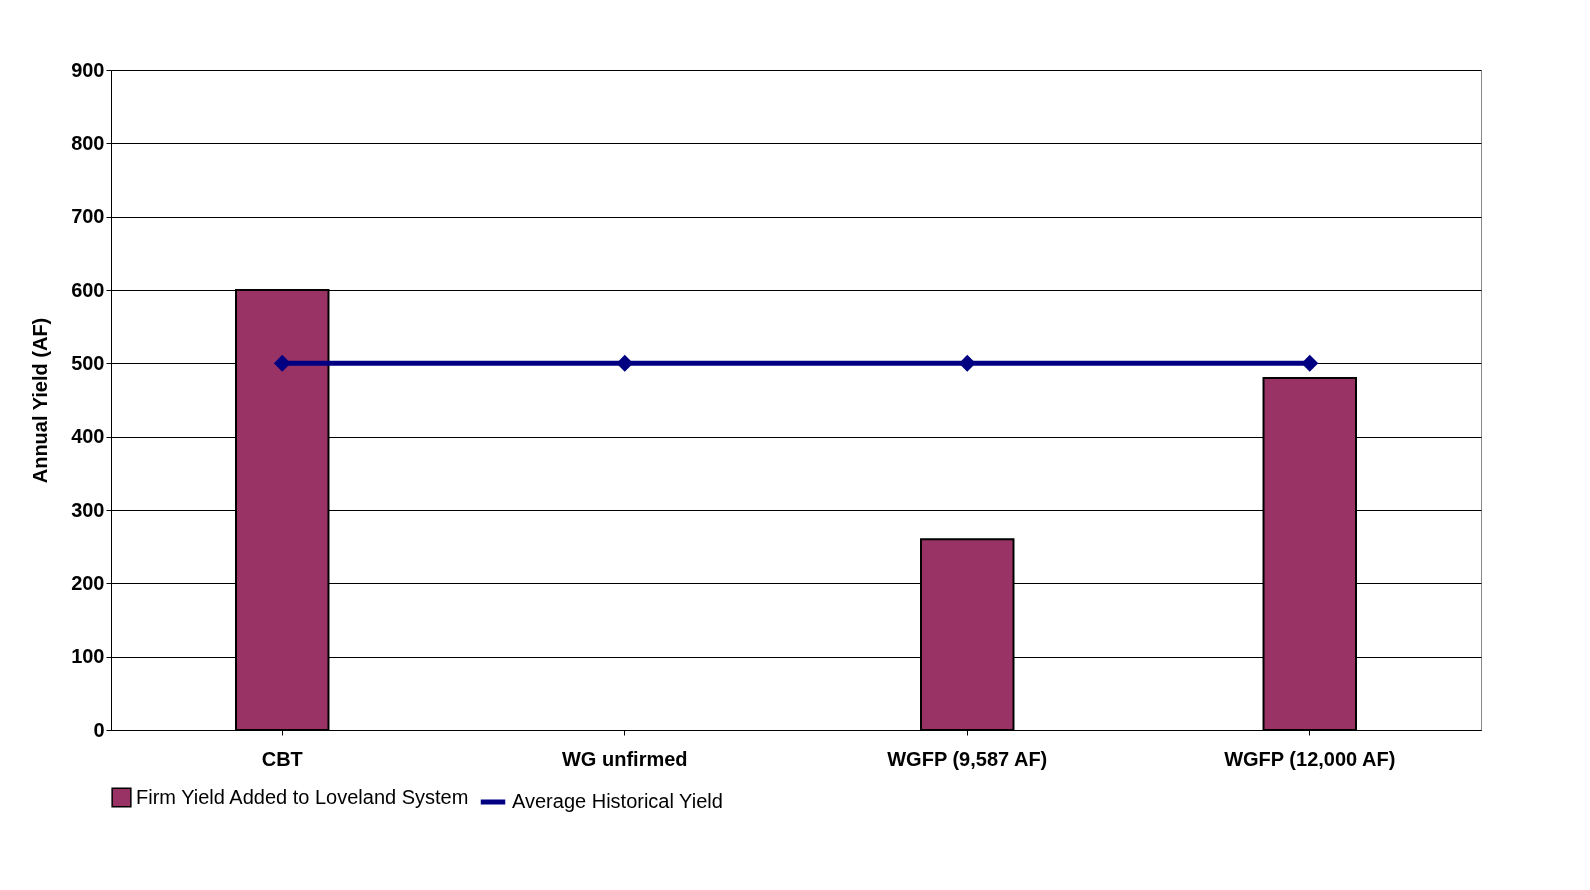 This screenshot has width=1590, height=890. I want to click on y-tick-label: 100, so click(88, 656).